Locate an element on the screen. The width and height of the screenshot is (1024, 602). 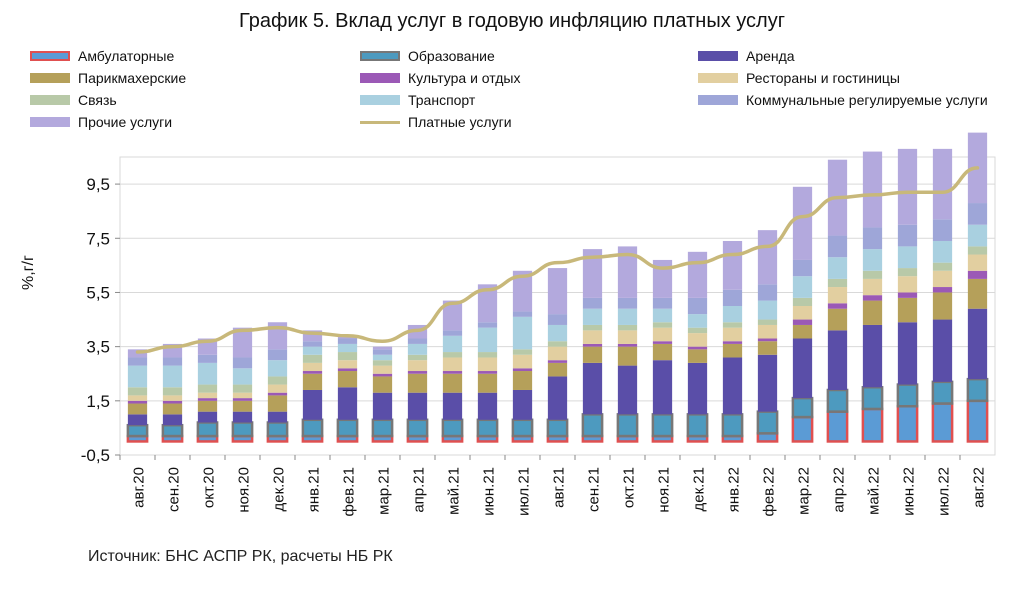
legend-label: Аренда is located at coordinates (770, 56).